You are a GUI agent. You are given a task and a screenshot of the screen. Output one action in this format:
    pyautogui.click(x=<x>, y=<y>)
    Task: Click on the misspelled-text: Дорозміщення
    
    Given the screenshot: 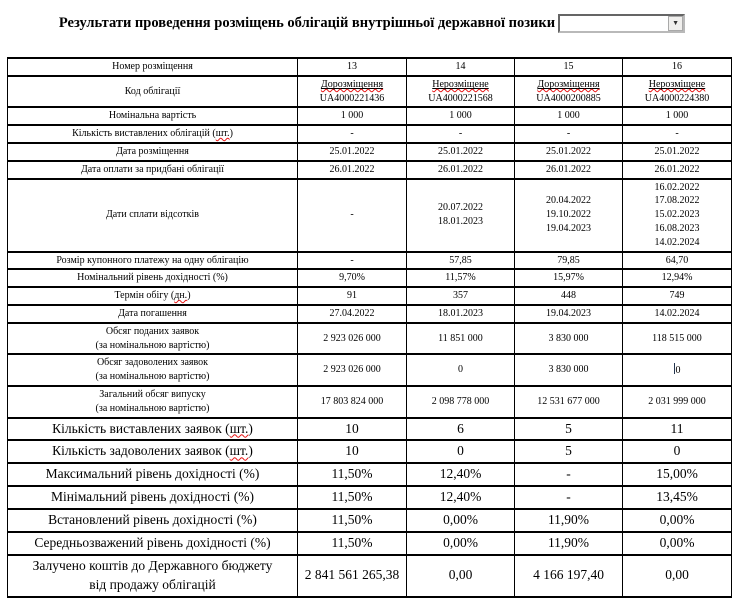 What is the action you would take?
    pyautogui.click(x=568, y=84)
    